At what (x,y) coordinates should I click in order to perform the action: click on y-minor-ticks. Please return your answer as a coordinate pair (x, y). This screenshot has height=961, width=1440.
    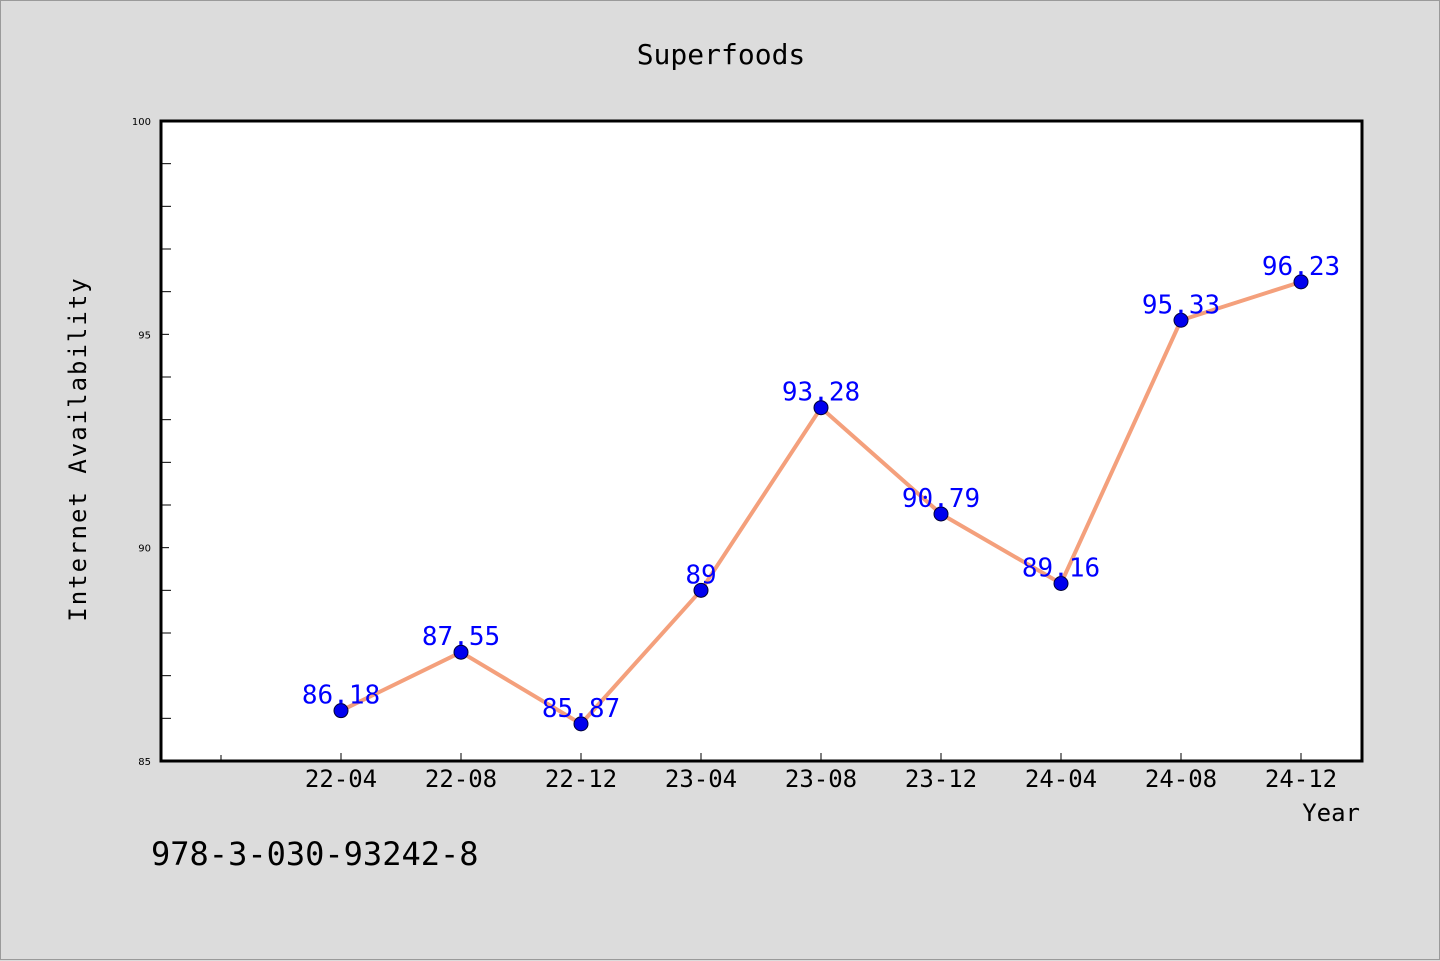
    Looking at the image, I should click on (166, 441).